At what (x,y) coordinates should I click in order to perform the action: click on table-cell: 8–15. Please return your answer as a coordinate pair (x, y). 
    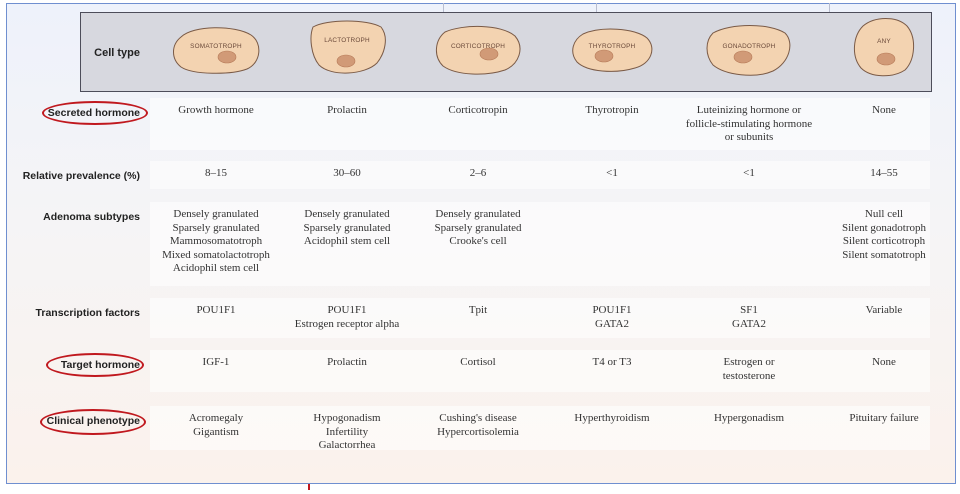
    Looking at the image, I should click on (216, 174).